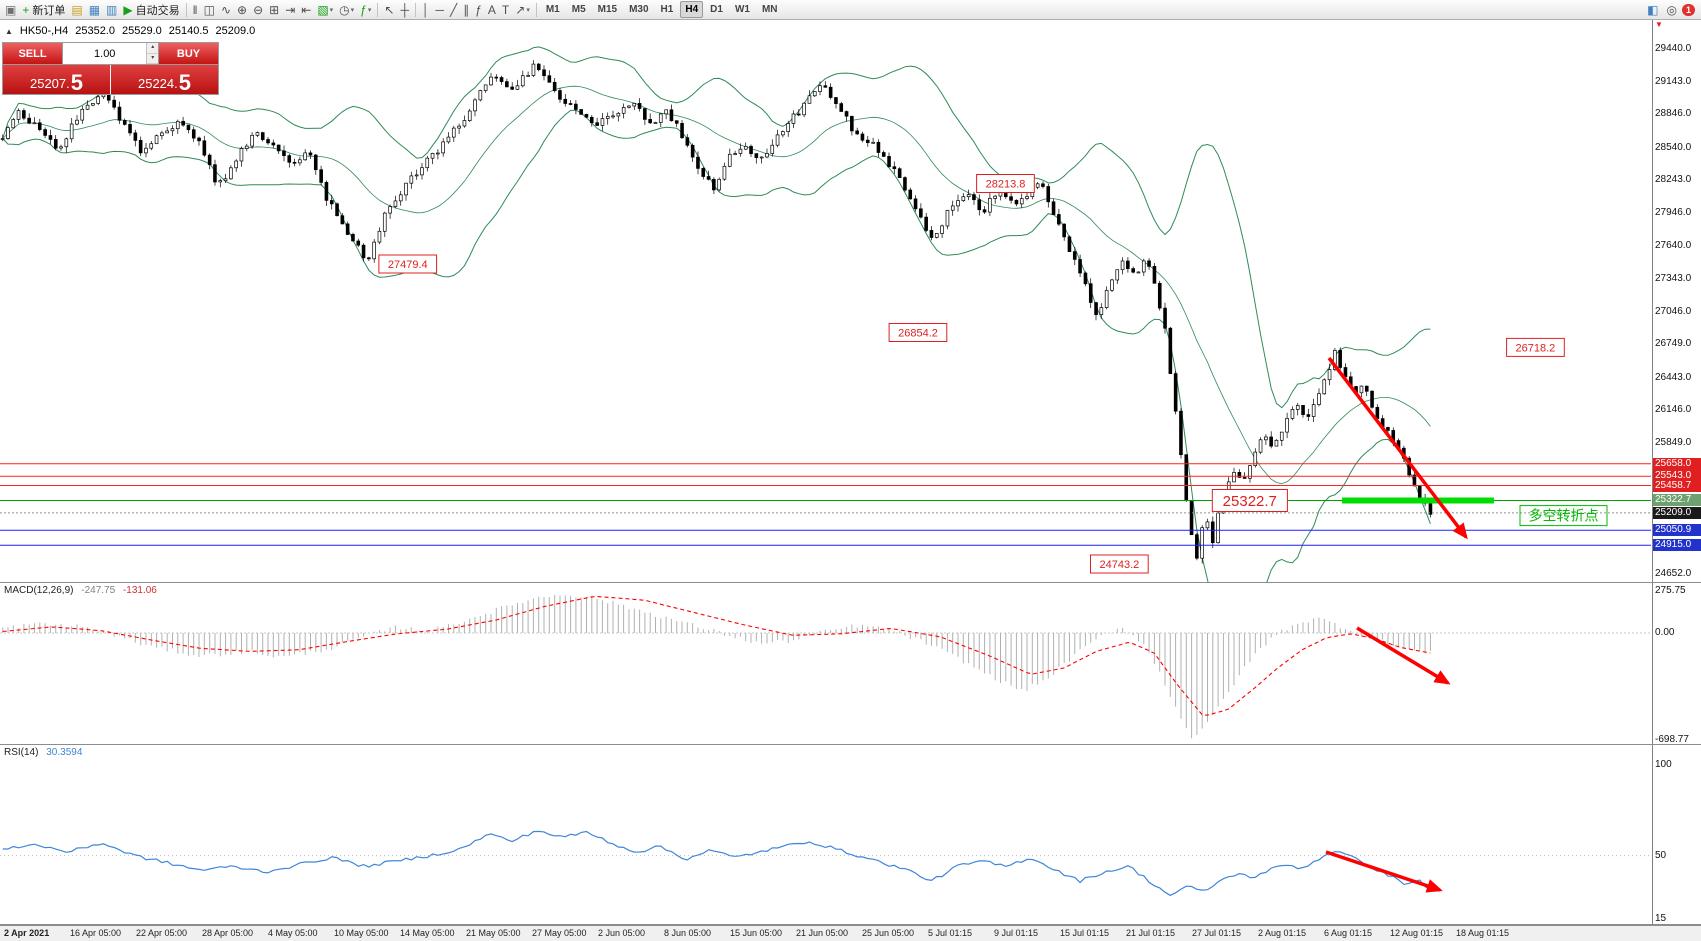 The width and height of the screenshot is (1701, 941). I want to click on terminal-icon: ▣, so click(10, 10).